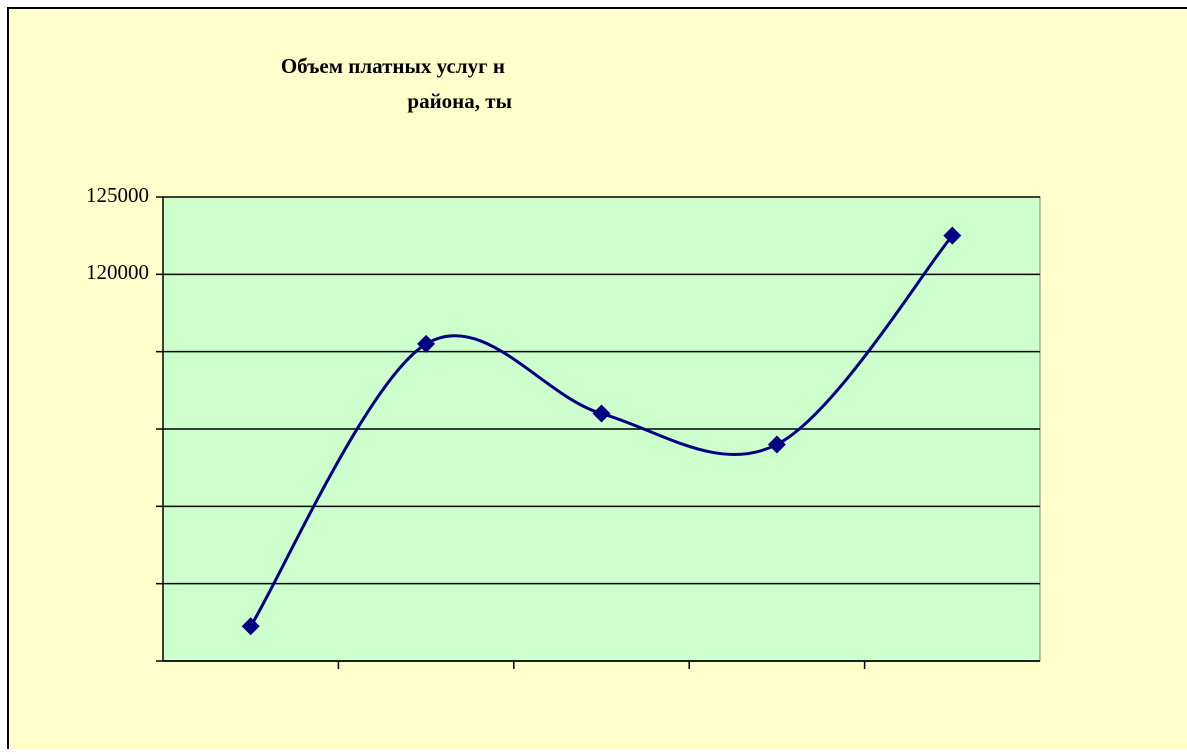 This screenshot has width=1187, height=754. Describe the element at coordinates (117, 195) in the screenshot. I see `y-tick-label: 125000` at that location.